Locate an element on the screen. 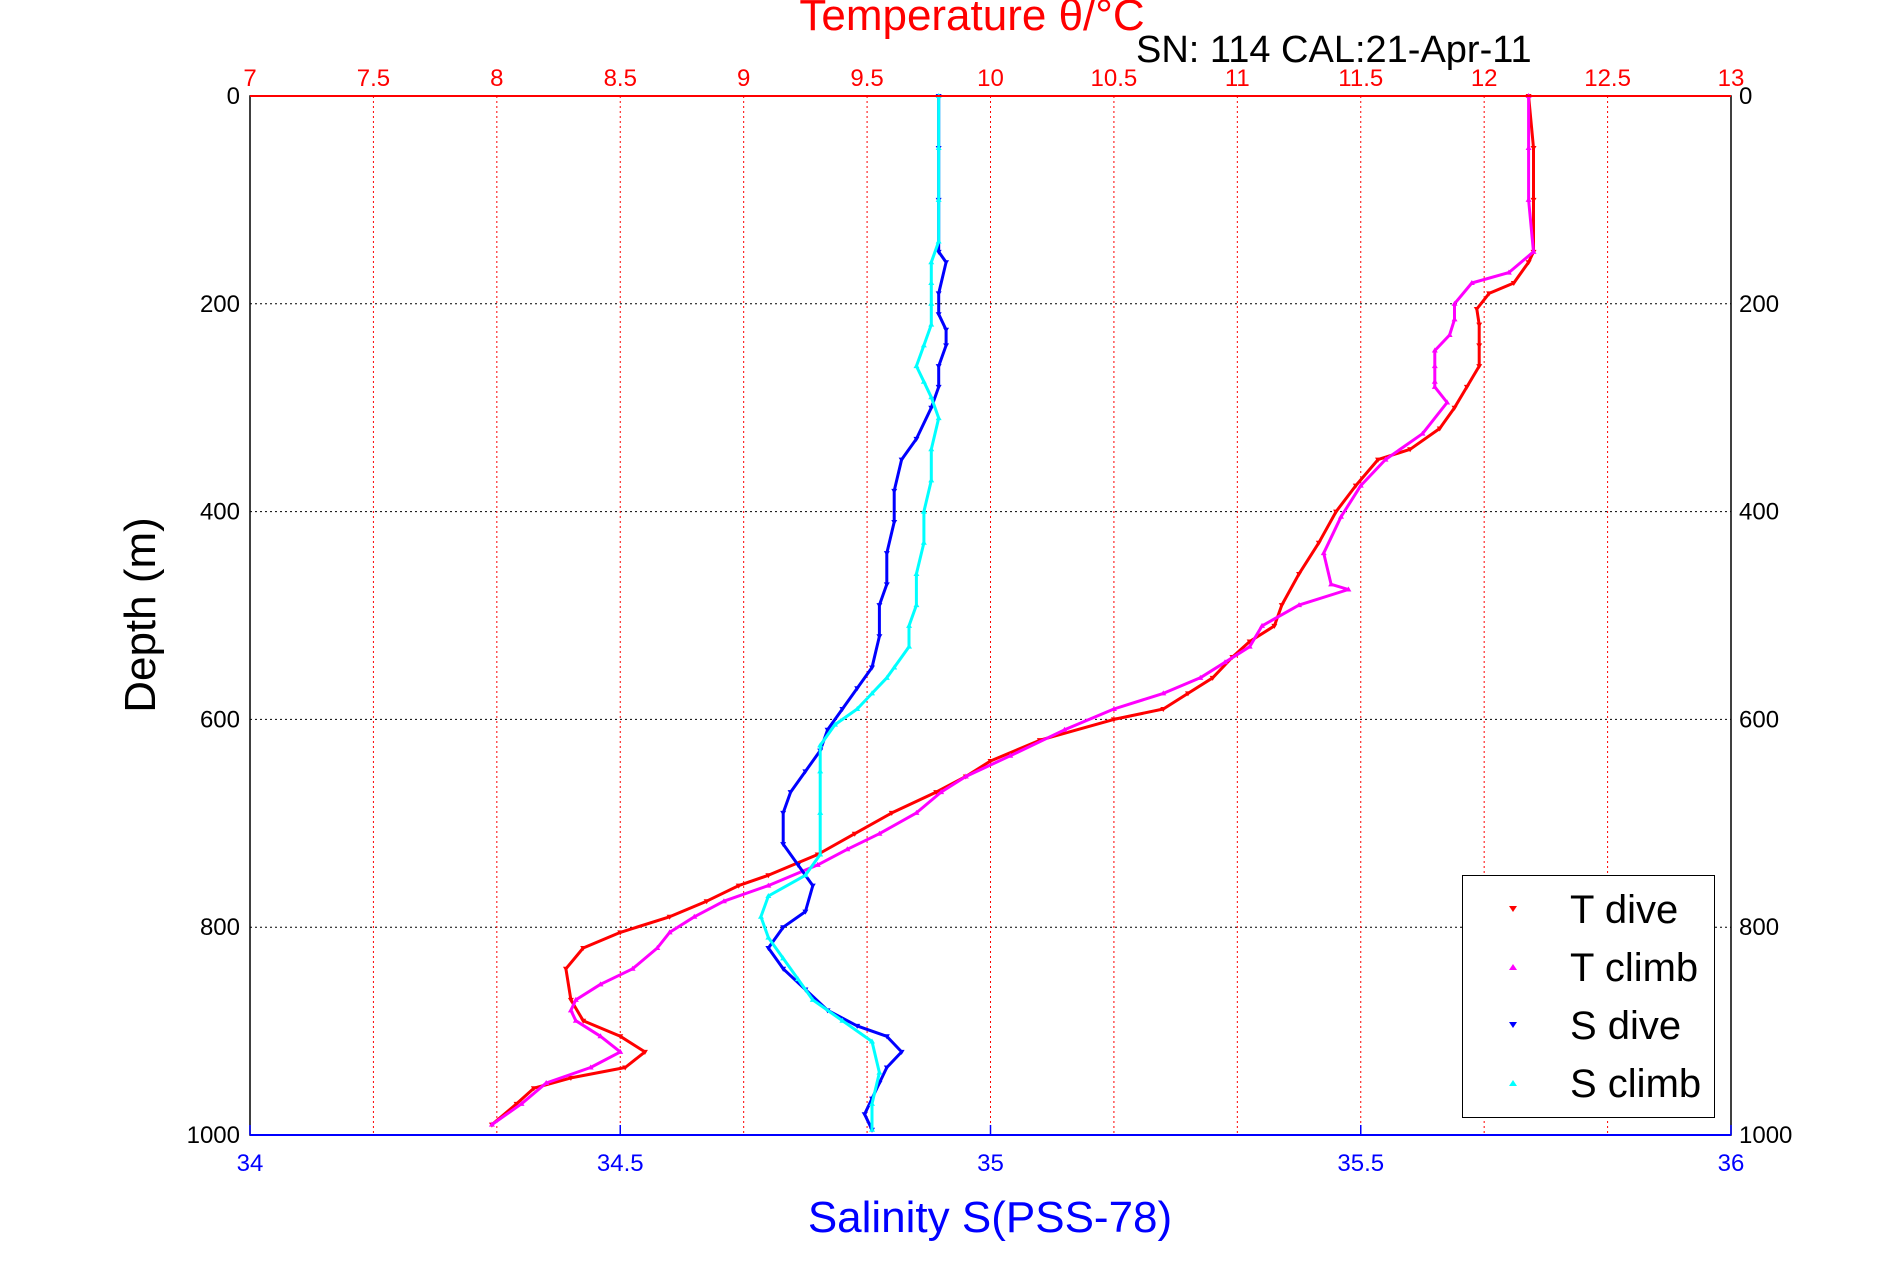 The height and width of the screenshot is (1262, 1891). temperature-tick-label: 11 is located at coordinates (1237, 78).